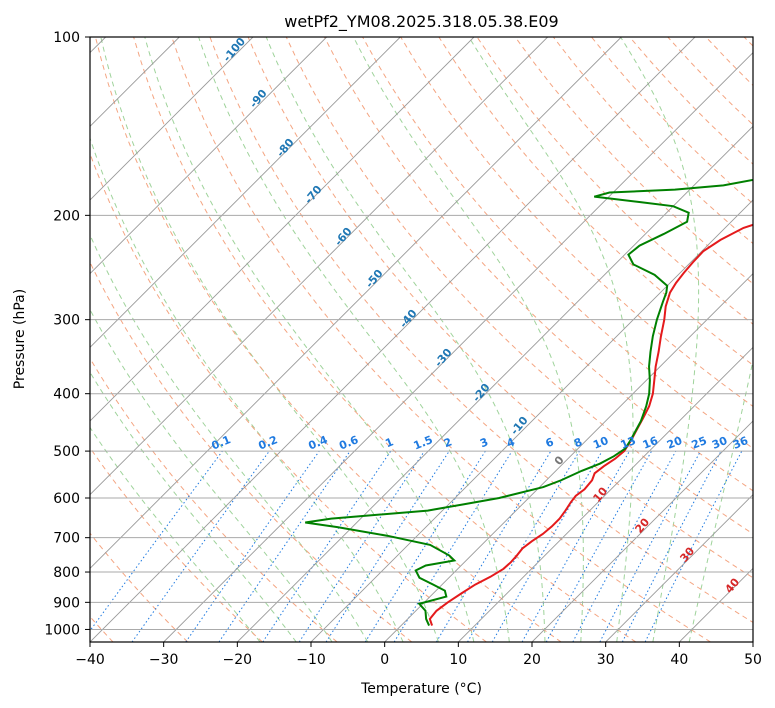 The image size is (775, 708). What do you see at coordinates (740, 443) in the screenshot?
I see `mixing-ratio-label: 36` at bounding box center [740, 443].